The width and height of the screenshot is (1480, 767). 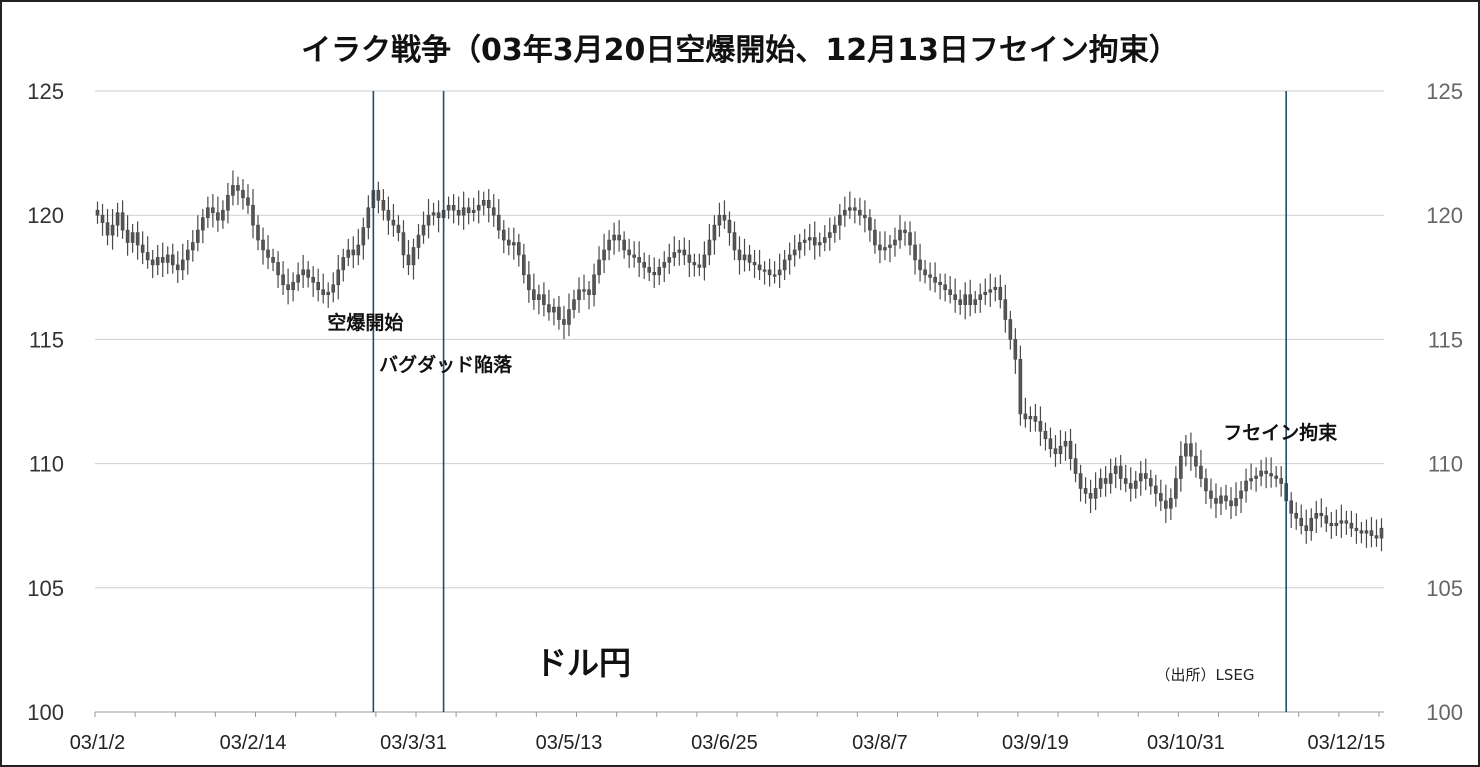 I want to click on x-tick-label: 03/6/25, so click(x=724, y=743).